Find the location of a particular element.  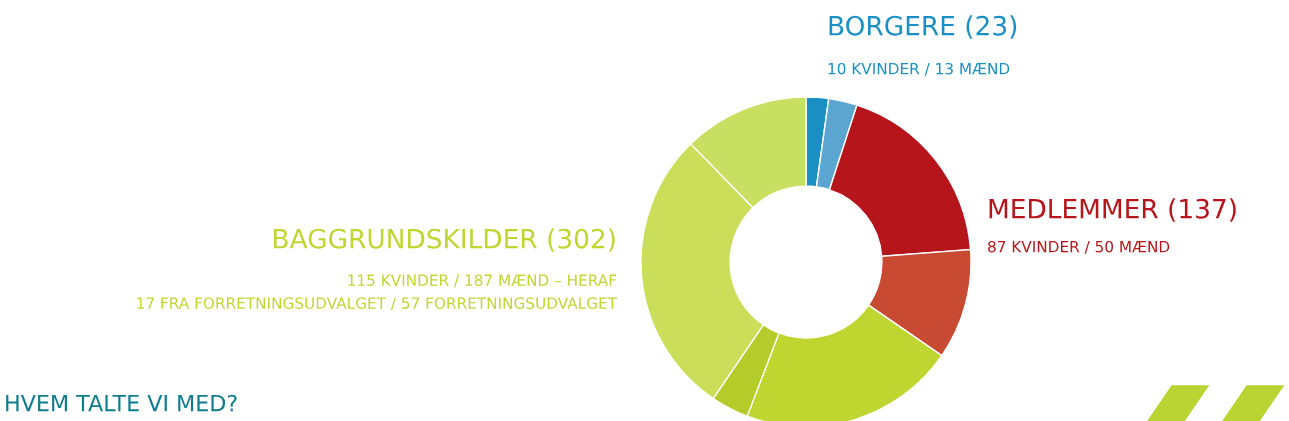

text: 87 KVINDER / 50 MÆND is located at coordinates (1079, 247).